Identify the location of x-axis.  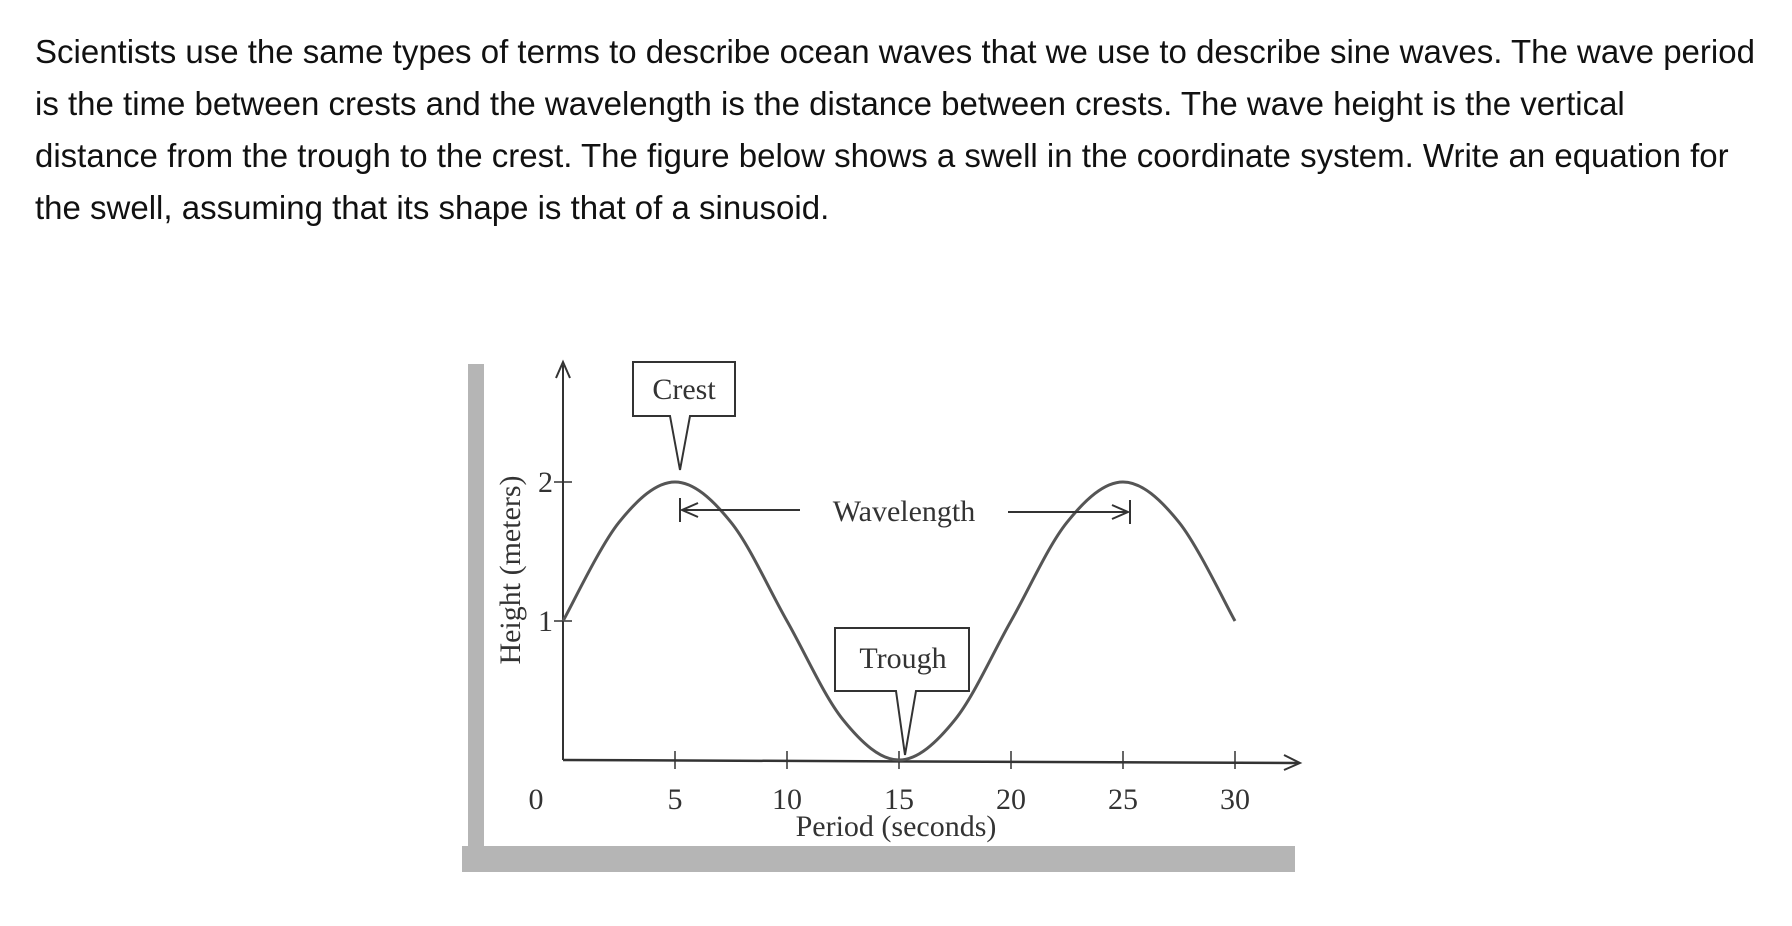
(930, 761).